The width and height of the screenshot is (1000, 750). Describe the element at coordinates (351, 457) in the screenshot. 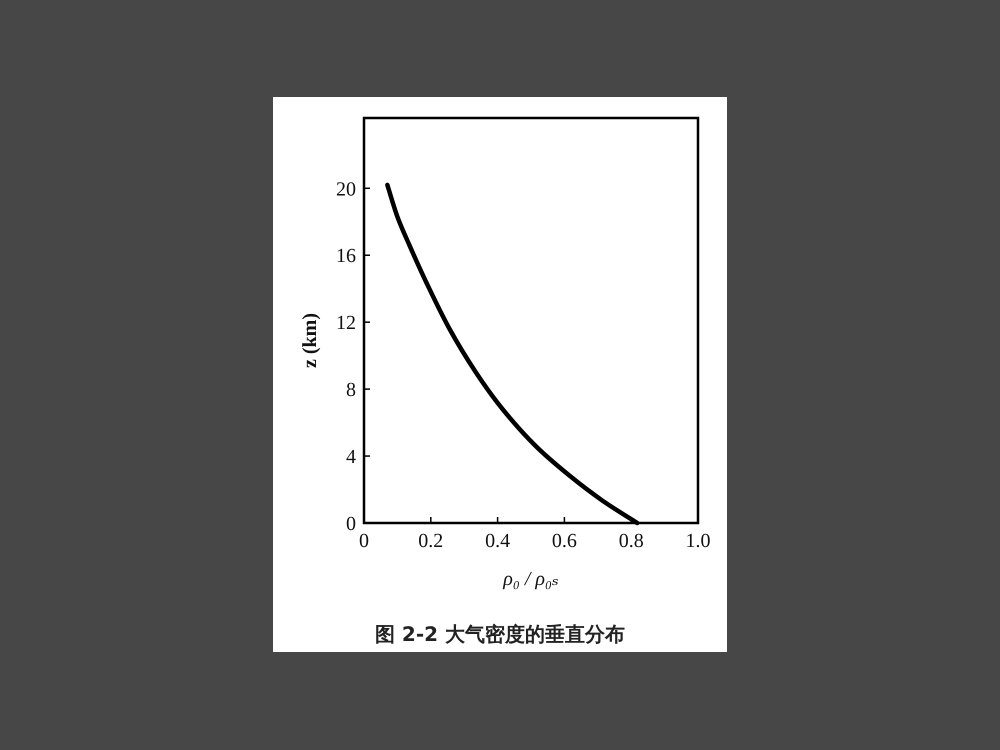

I see `y-tick-label: 4` at that location.